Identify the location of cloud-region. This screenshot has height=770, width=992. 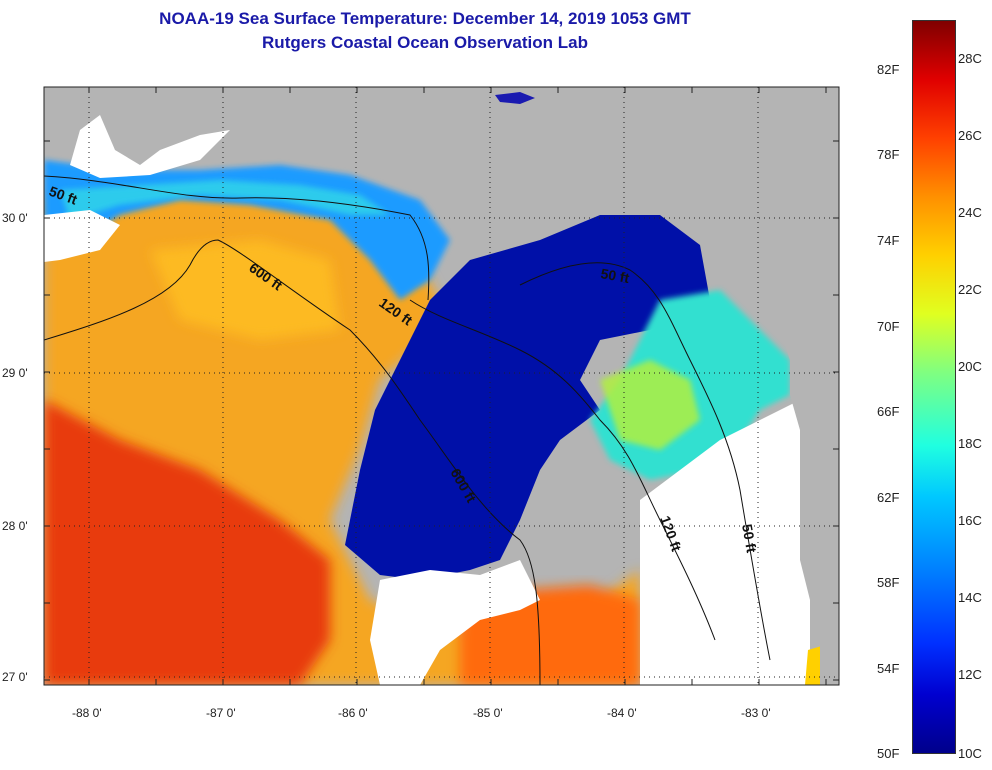
(455, 622).